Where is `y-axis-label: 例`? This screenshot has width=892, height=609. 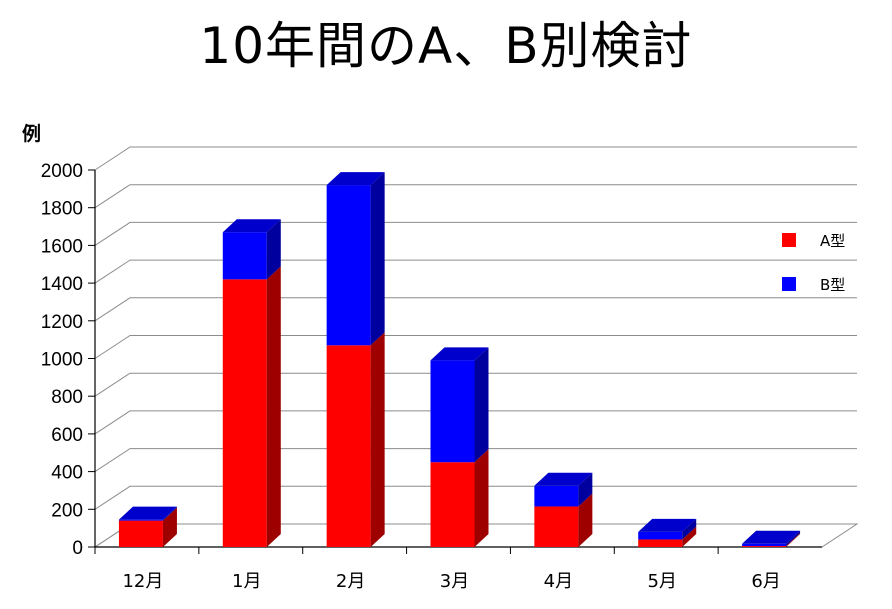
y-axis-label: 例 is located at coordinates (31, 133).